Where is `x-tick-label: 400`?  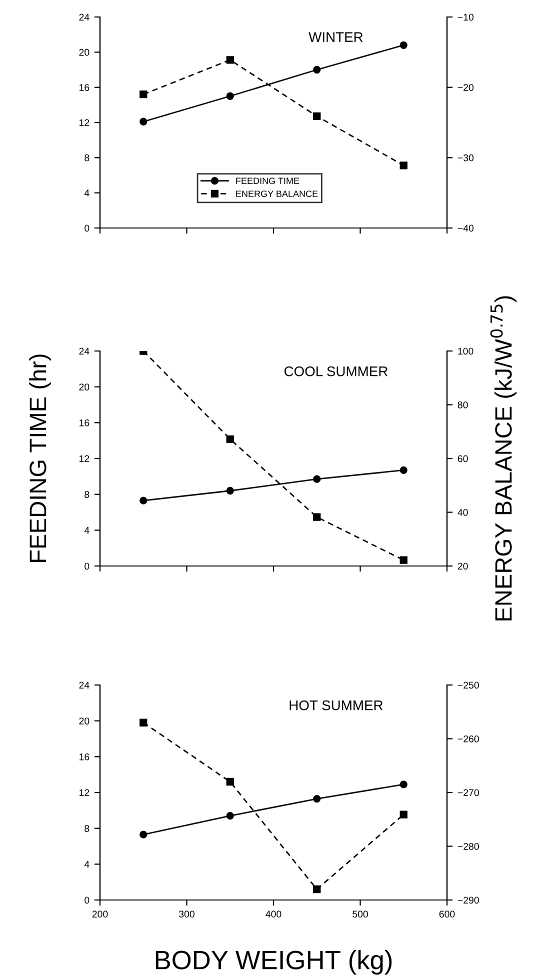 x-tick-label: 400 is located at coordinates (274, 914).